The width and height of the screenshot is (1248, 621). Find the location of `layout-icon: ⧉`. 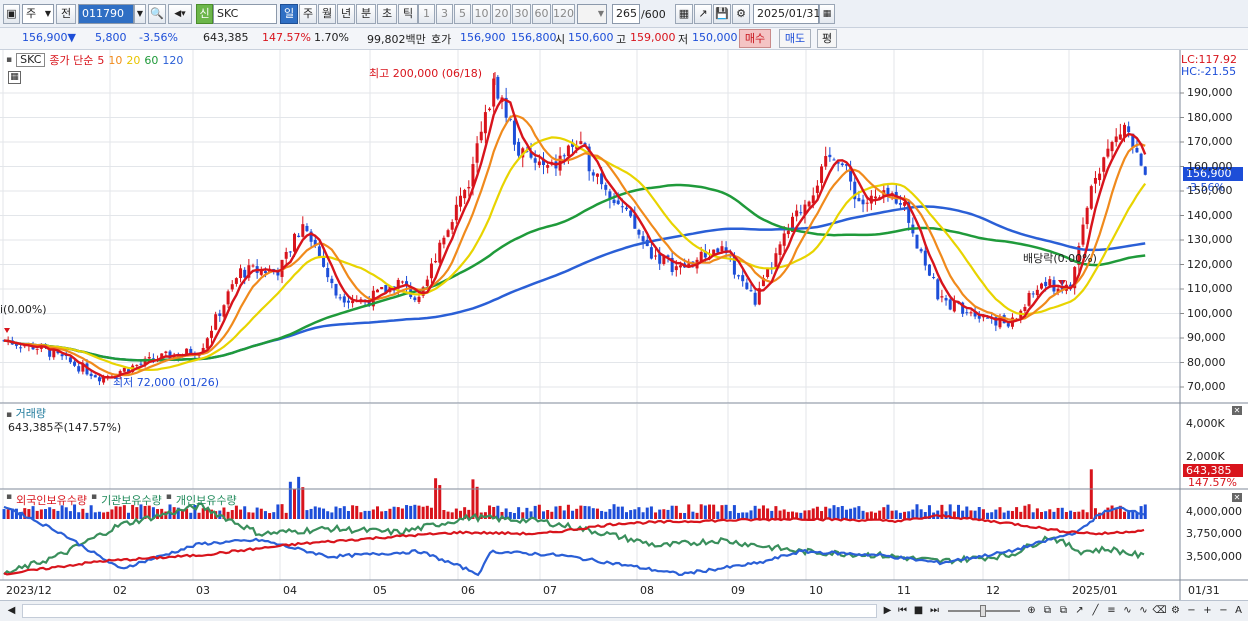

layout-icon: ⧉ is located at coordinates (1047, 610).